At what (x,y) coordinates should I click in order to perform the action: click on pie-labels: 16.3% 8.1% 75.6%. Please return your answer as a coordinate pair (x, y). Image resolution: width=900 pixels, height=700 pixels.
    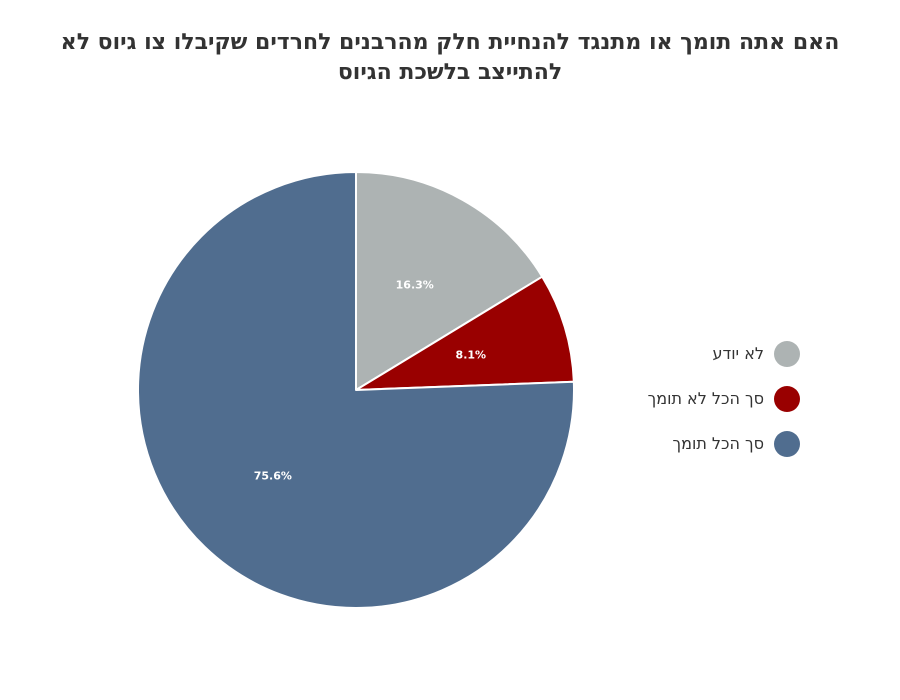
    Looking at the image, I should click on (370, 380).